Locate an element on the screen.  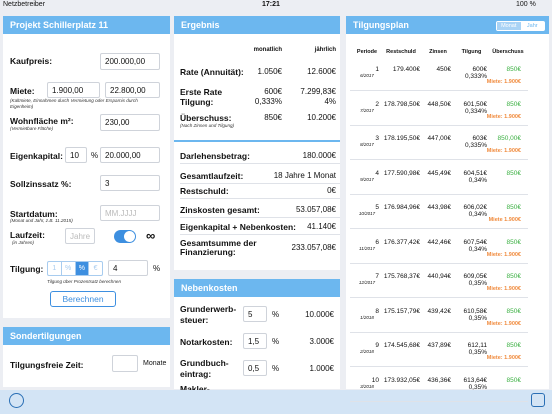
tilgung-pct: 0,333% is located at coordinates (475, 76).